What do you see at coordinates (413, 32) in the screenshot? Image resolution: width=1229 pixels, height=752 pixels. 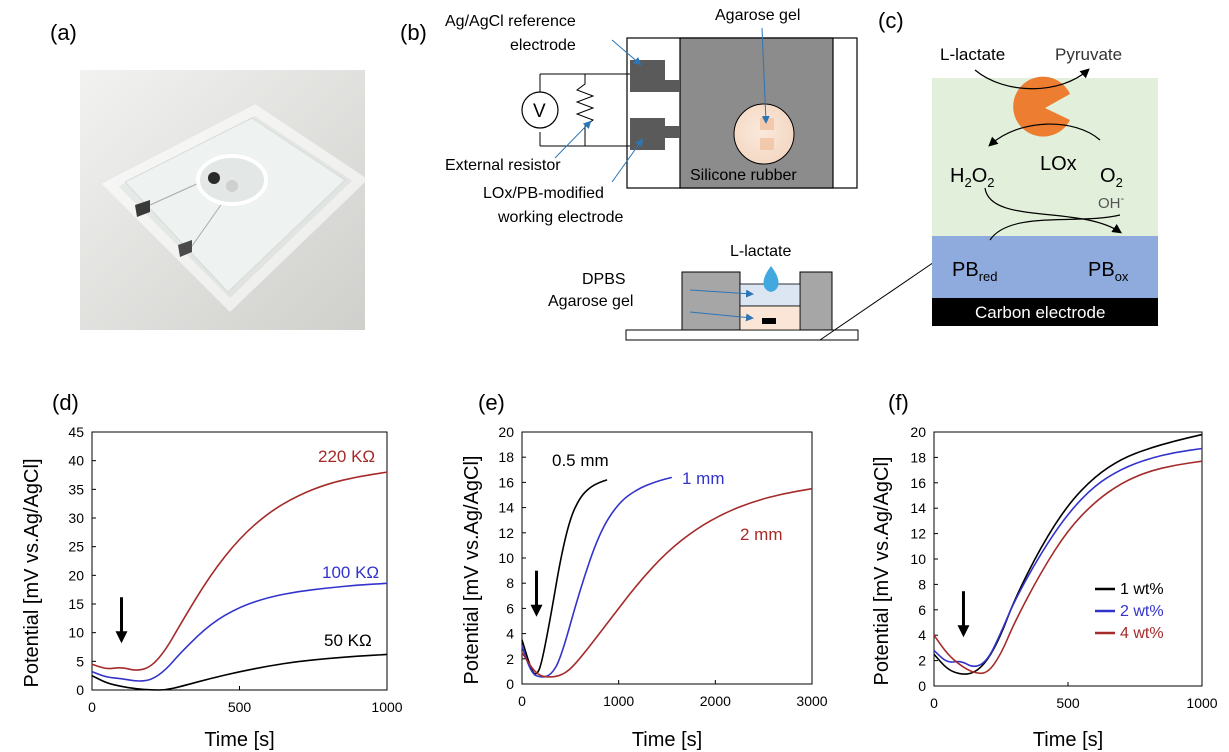 I see `panel-label-b: (b)` at bounding box center [413, 32].